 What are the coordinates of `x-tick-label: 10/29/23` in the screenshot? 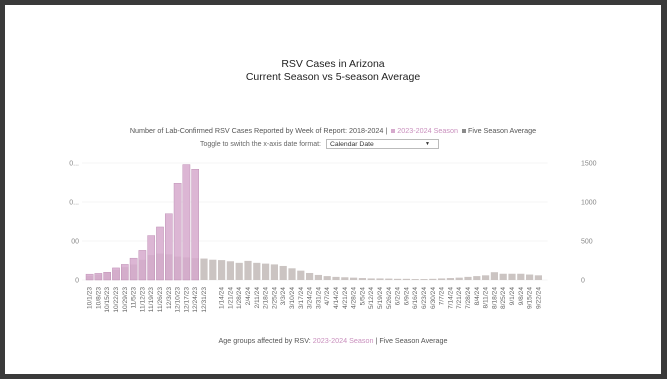 It's located at (125, 300).